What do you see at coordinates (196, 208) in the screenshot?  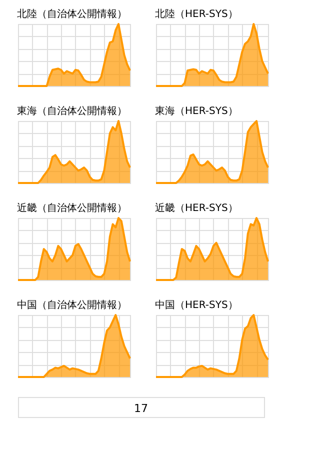 I see `chart-title: 近畿（HER-SYS）` at bounding box center [196, 208].